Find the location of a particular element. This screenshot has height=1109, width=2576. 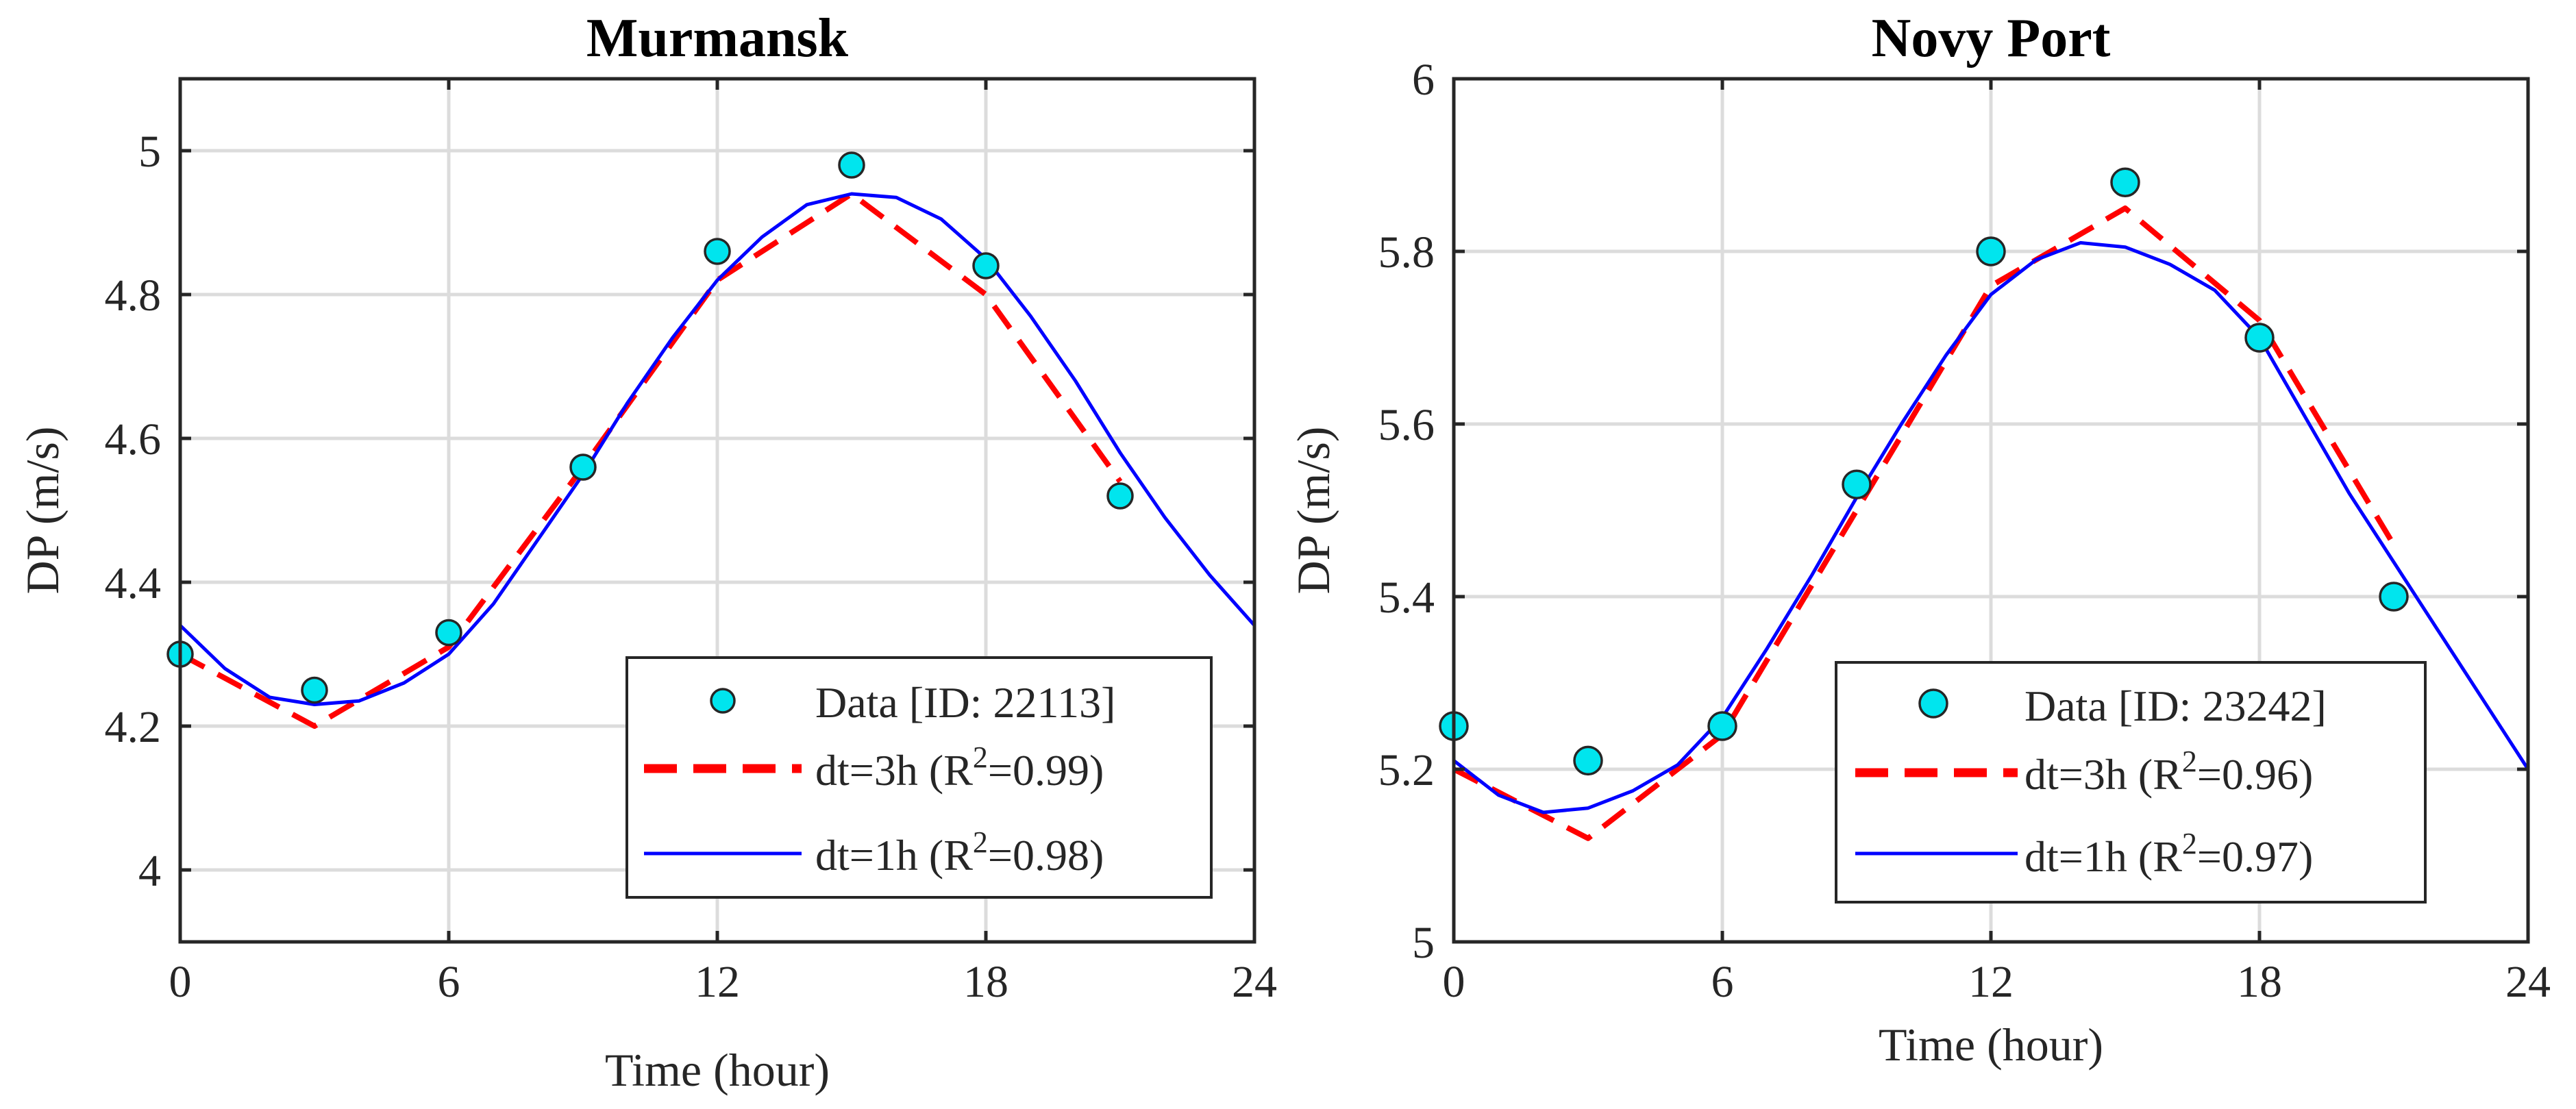

legend-label-dt3h: dt=3h (R2=0.96) is located at coordinates (2168, 772).